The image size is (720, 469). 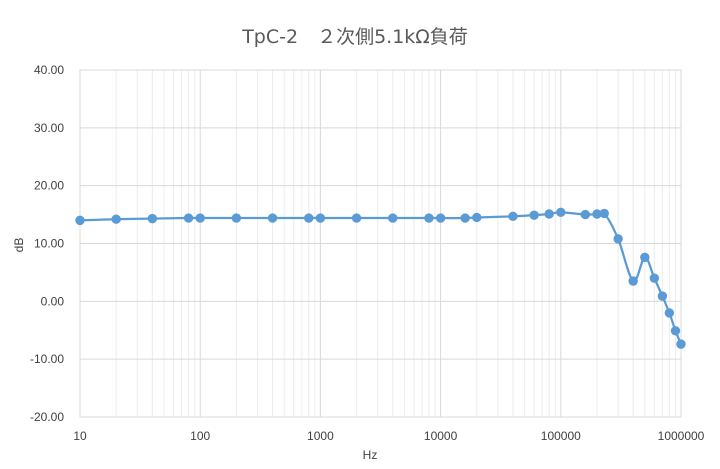 What do you see at coordinates (200, 436) in the screenshot?
I see `x-tick-label: 100` at bounding box center [200, 436].